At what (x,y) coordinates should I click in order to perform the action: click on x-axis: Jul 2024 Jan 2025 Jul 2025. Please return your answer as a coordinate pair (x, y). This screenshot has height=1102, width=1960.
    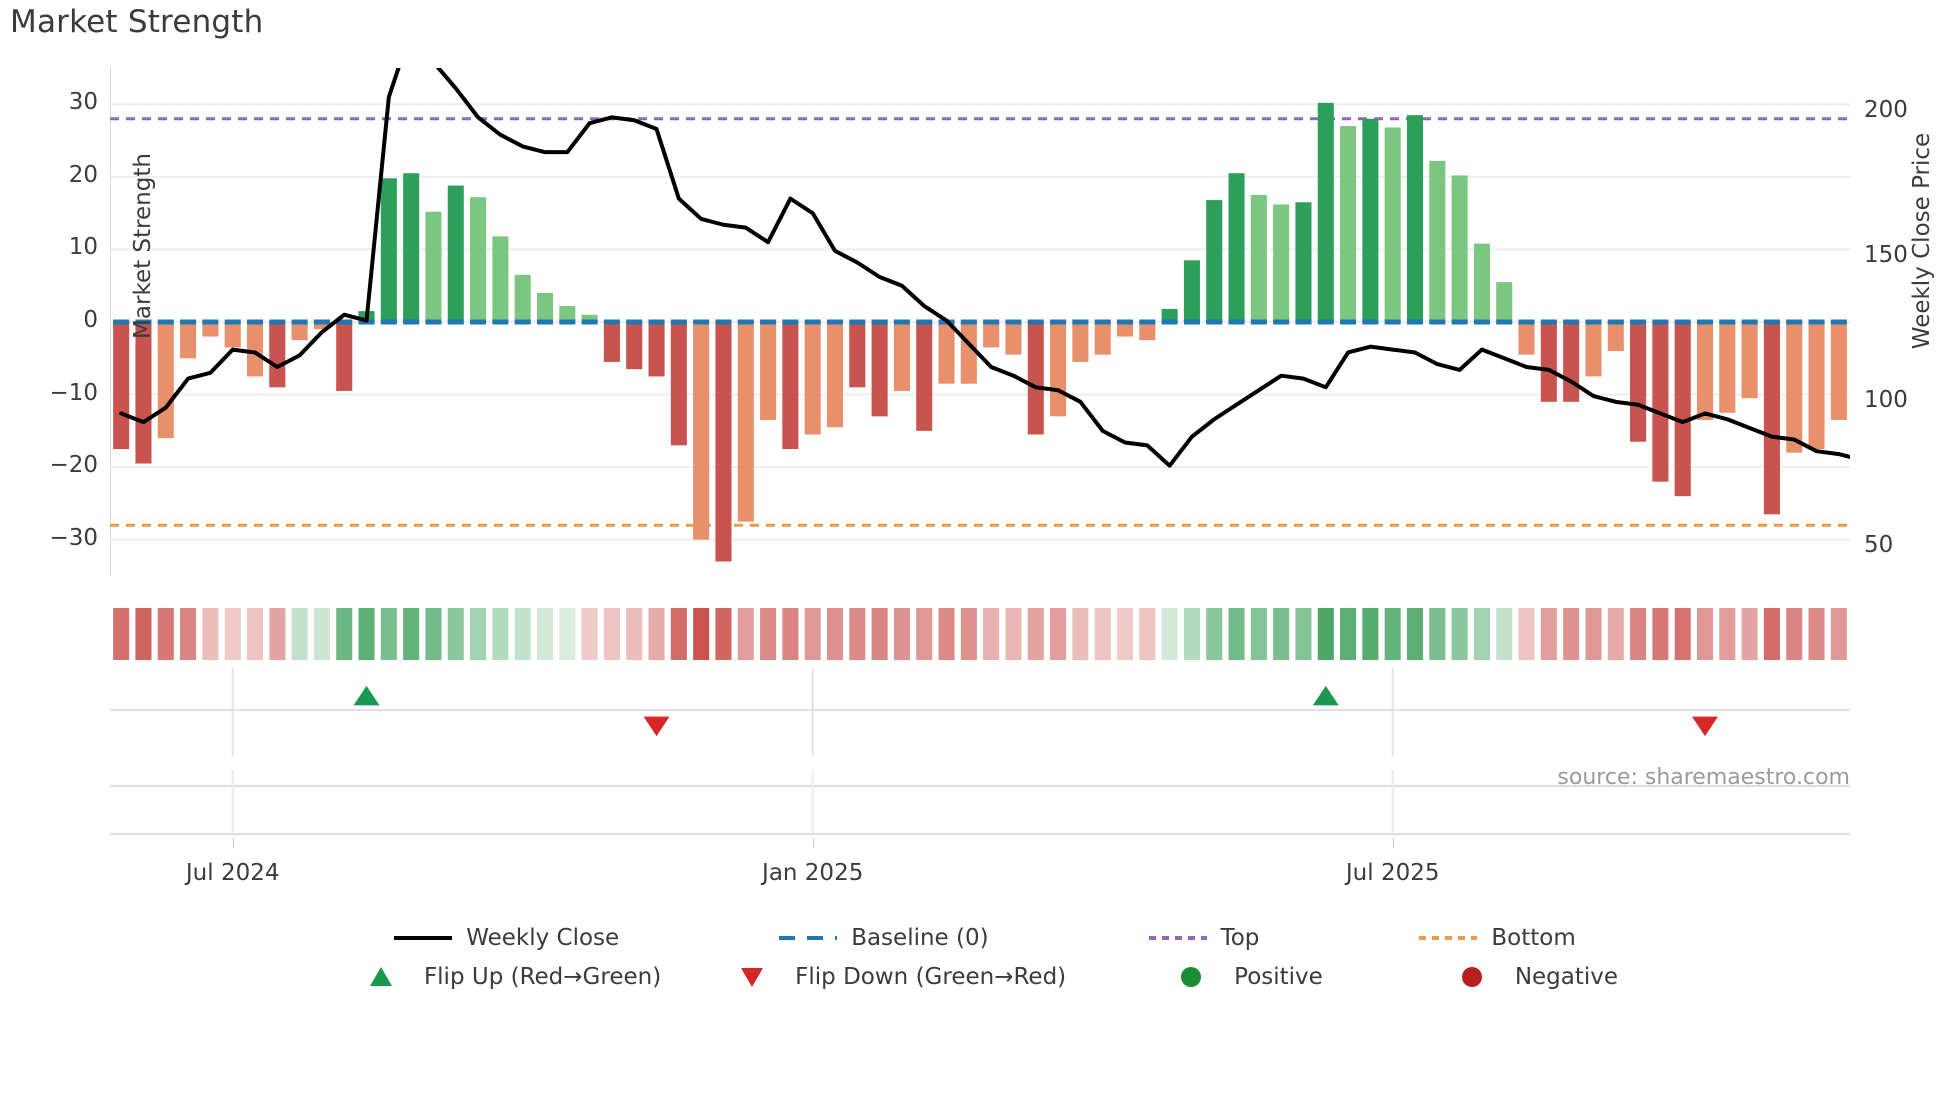
    Looking at the image, I should click on (980, 868).